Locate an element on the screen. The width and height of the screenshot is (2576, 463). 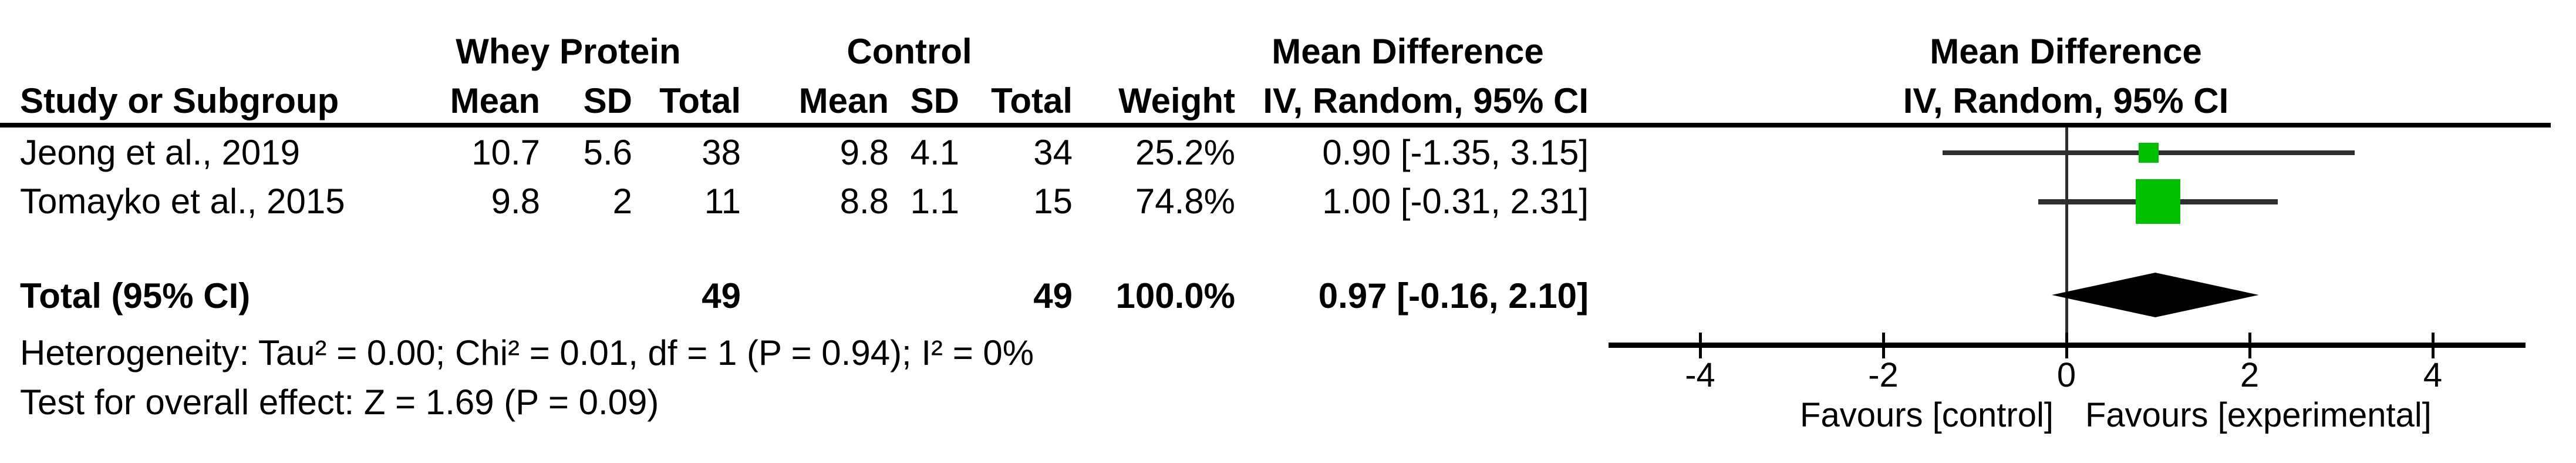
col-header-mean-ctrl: Mean is located at coordinates (843, 100).